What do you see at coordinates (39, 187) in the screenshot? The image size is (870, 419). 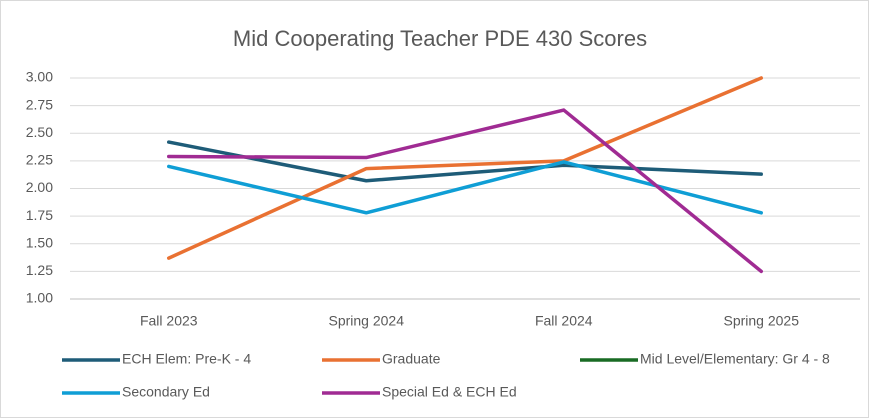 I see `y-tick-label: 2.00` at bounding box center [39, 187].